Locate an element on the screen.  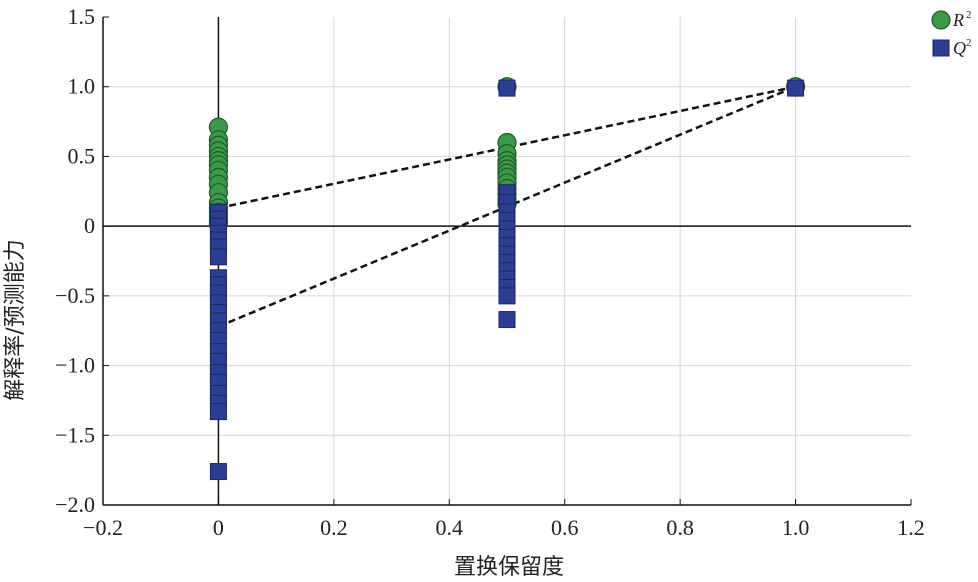
x-tick-label: 1.0 is located at coordinates (796, 527).